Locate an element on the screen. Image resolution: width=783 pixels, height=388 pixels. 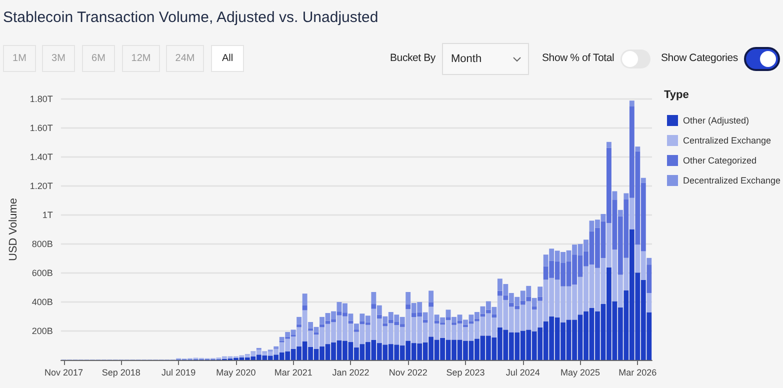
y-tick-label: 1.80T is located at coordinates (42, 99).